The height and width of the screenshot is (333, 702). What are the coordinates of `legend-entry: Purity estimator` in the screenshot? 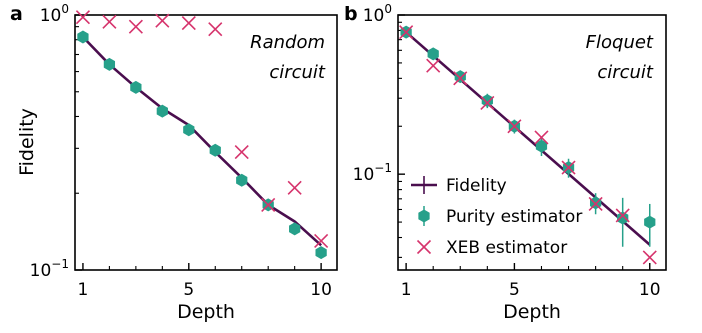 It's located at (500, 216).